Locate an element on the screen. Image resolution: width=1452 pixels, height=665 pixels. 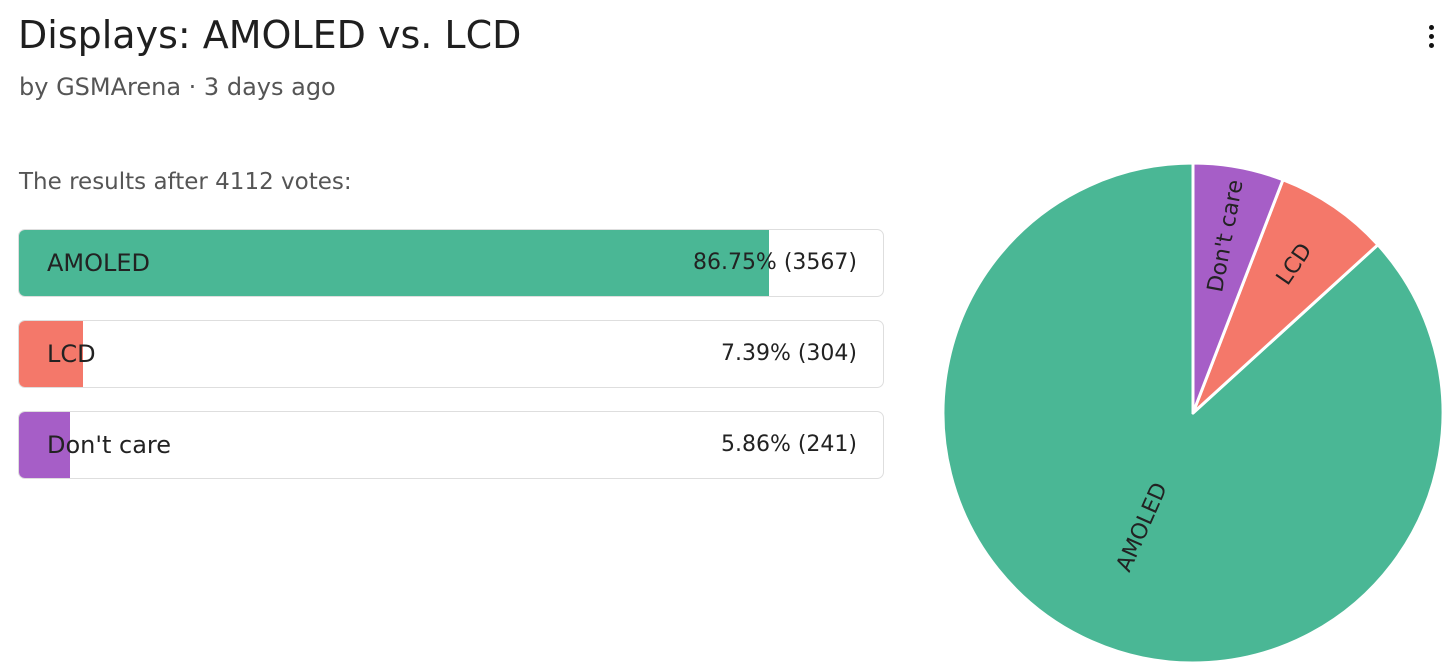
option-label: Don't care is located at coordinates (109, 445).